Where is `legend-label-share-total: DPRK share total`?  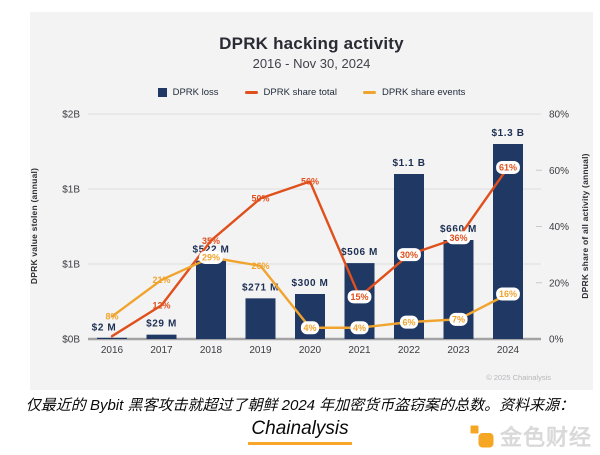
legend-label-share-total: DPRK share total is located at coordinates (300, 92).